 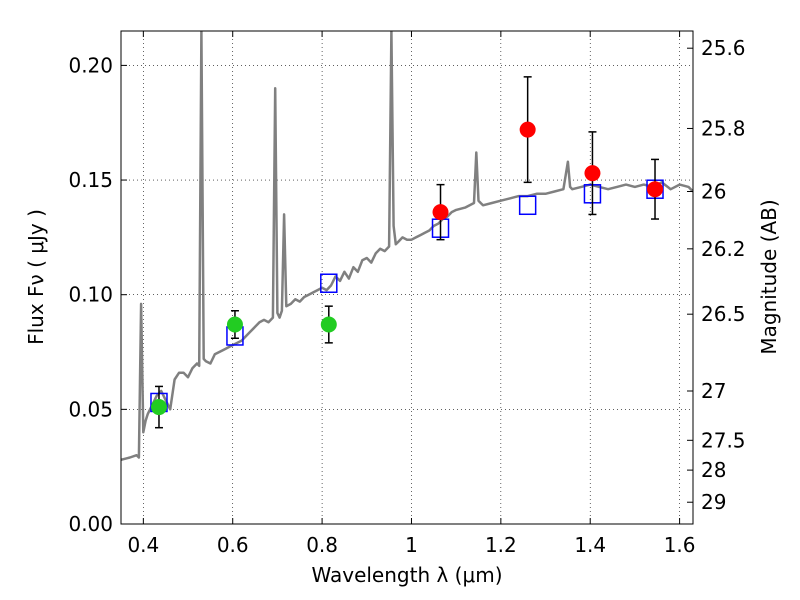 What do you see at coordinates (713, 502) in the screenshot?
I see `y2-tick-label: 29` at bounding box center [713, 502].